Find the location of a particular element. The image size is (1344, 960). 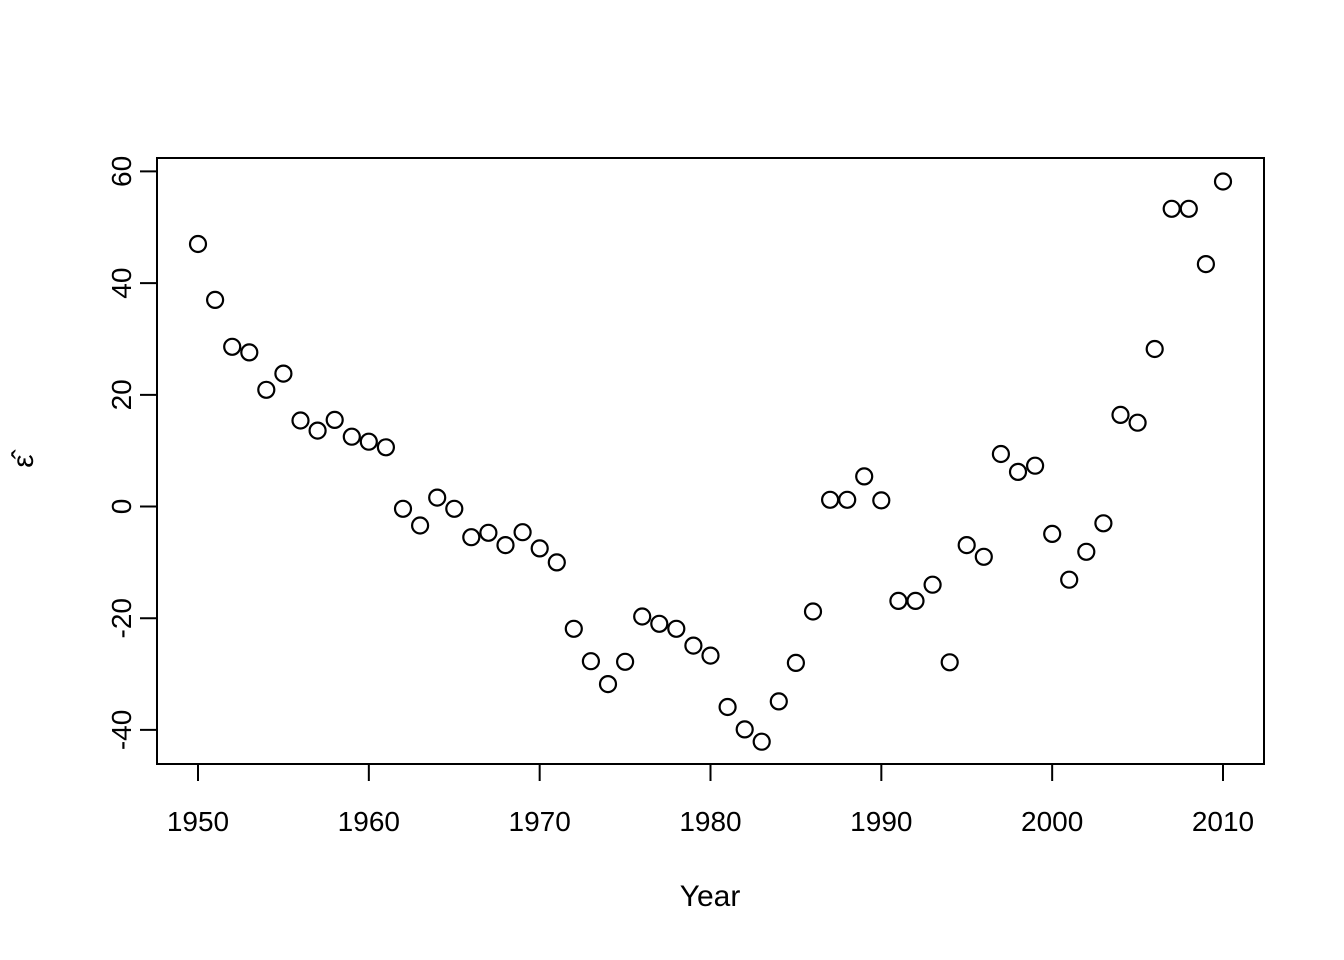

x-tick-label: 1990 is located at coordinates (881, 821).